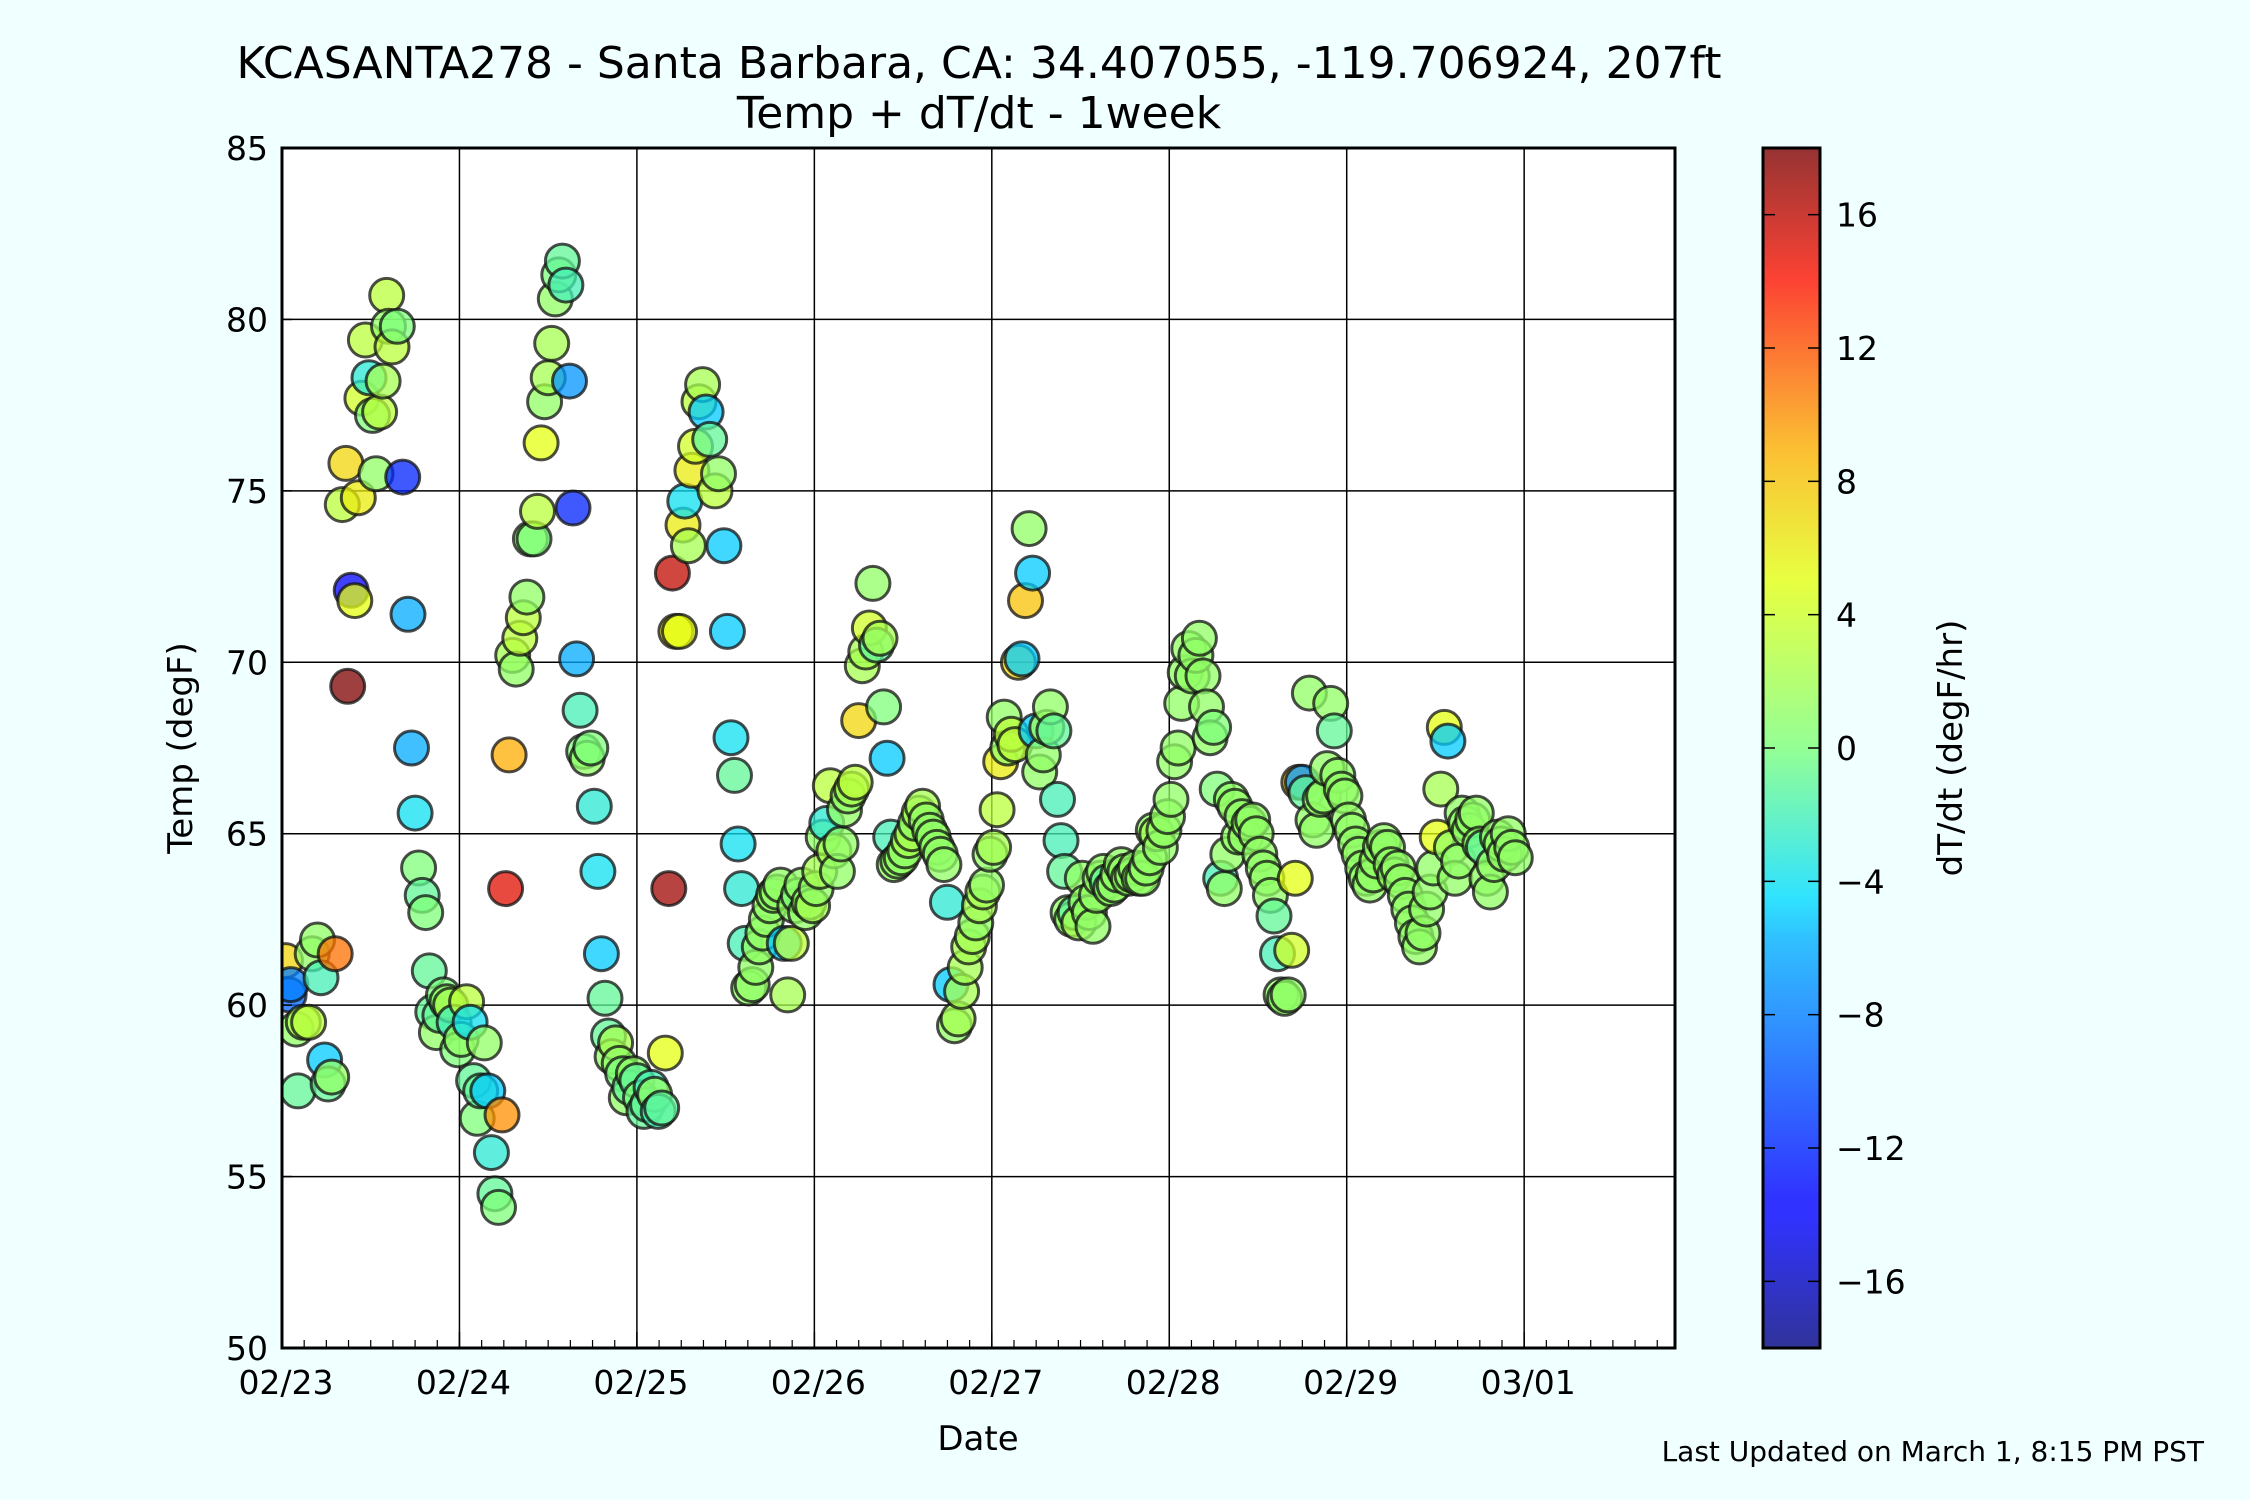 This screenshot has height=1500, width=2250. Describe the element at coordinates (818, 1382) in the screenshot. I see `x-tick-label: 02/26` at that location.